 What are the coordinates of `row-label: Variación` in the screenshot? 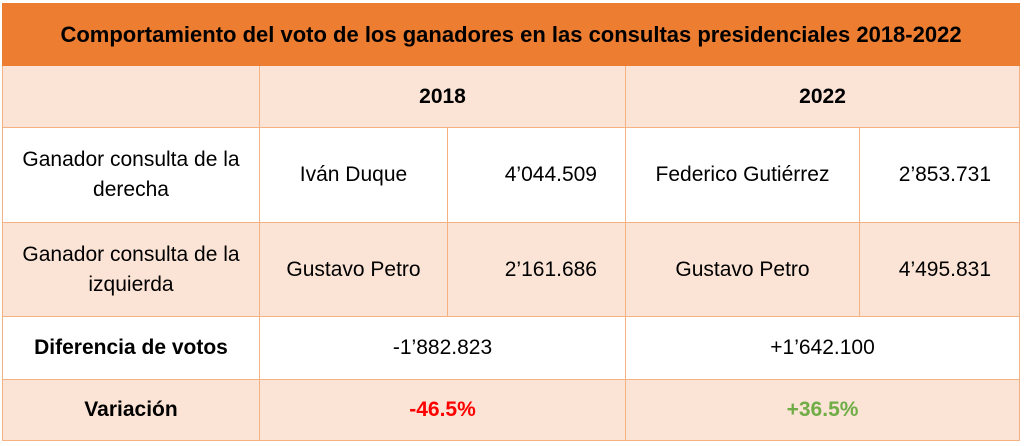 It's located at (131, 410).